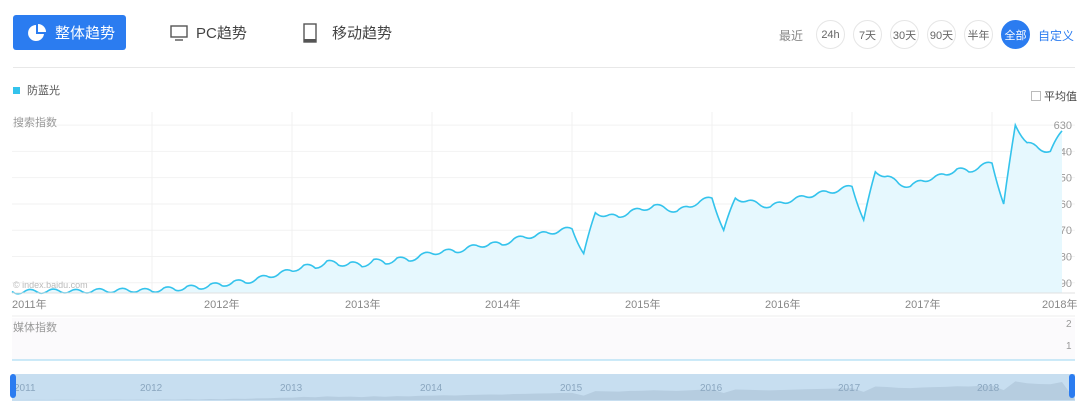  Describe the element at coordinates (988, 388) in the screenshot. I see `navigator-year: 2018` at that location.